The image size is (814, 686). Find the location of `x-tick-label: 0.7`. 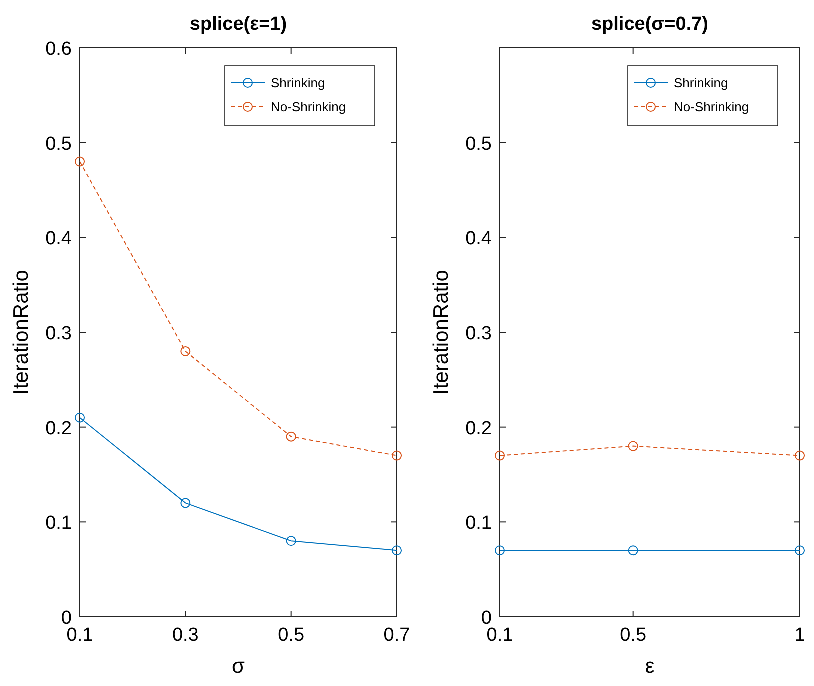

x-tick-label: 0.7 is located at coordinates (397, 635).